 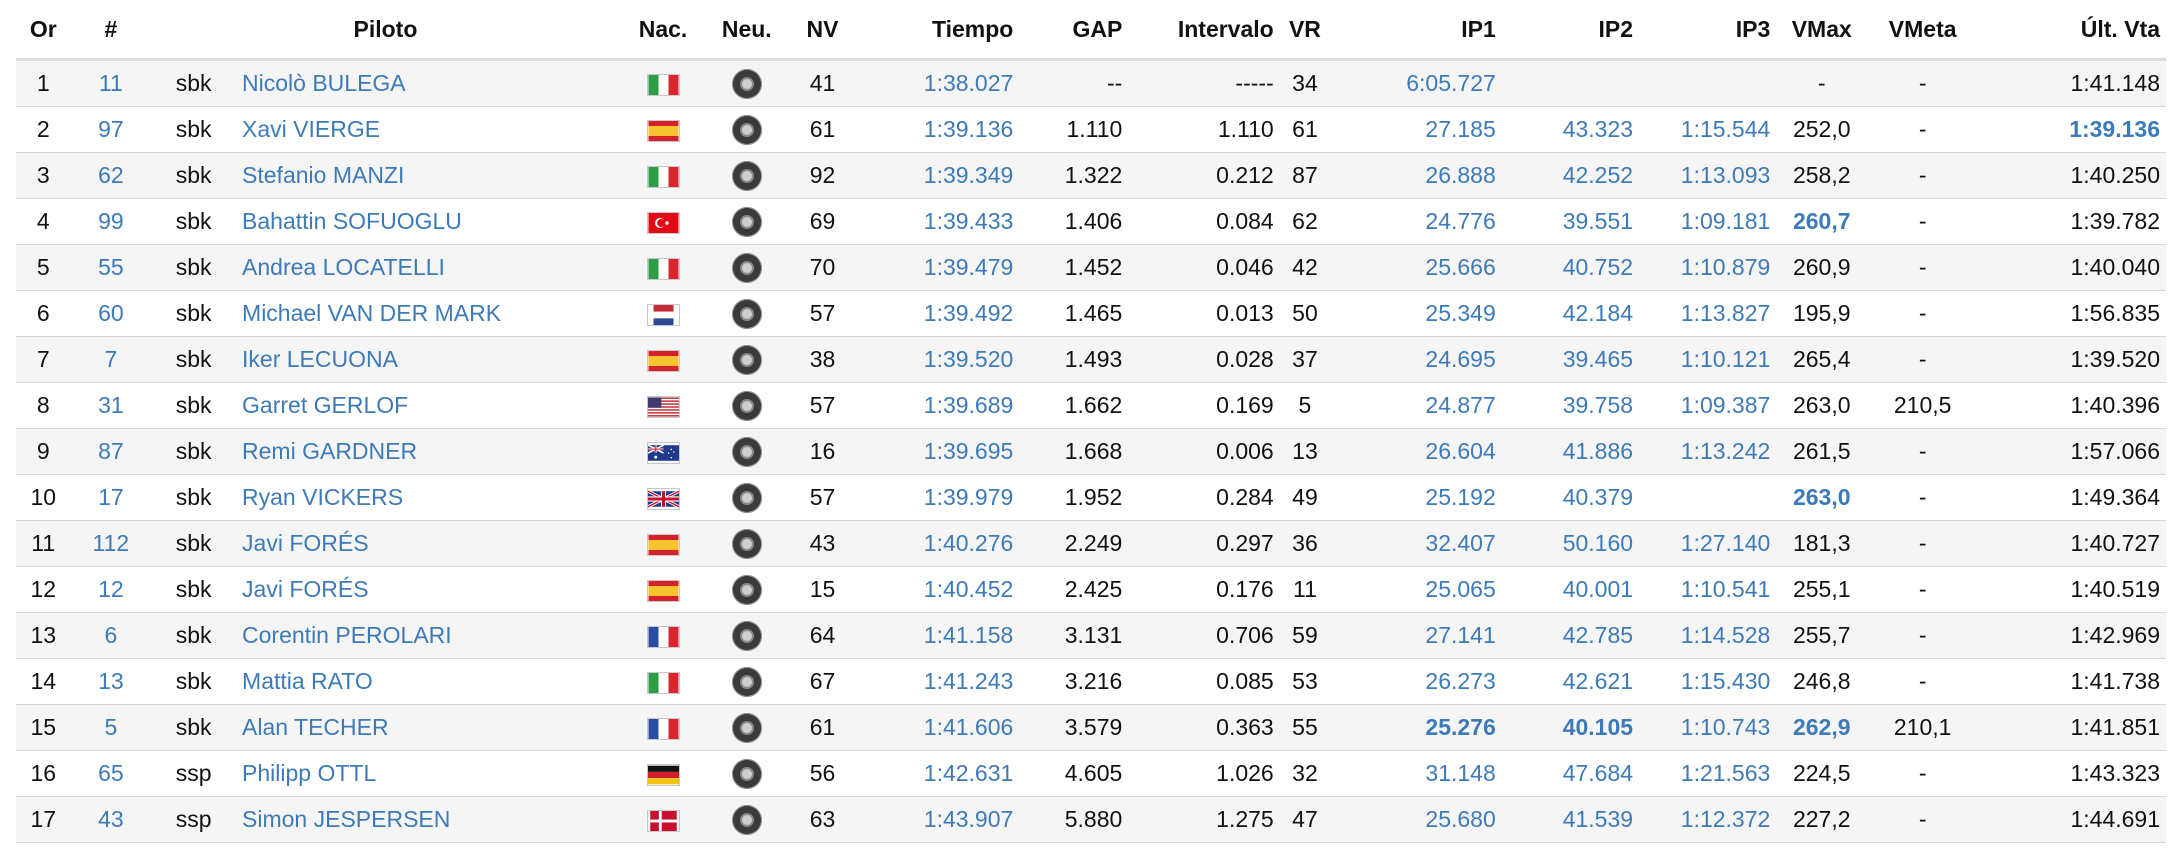 I want to click on ip2-cell: 50.160, so click(x=1570, y=543).